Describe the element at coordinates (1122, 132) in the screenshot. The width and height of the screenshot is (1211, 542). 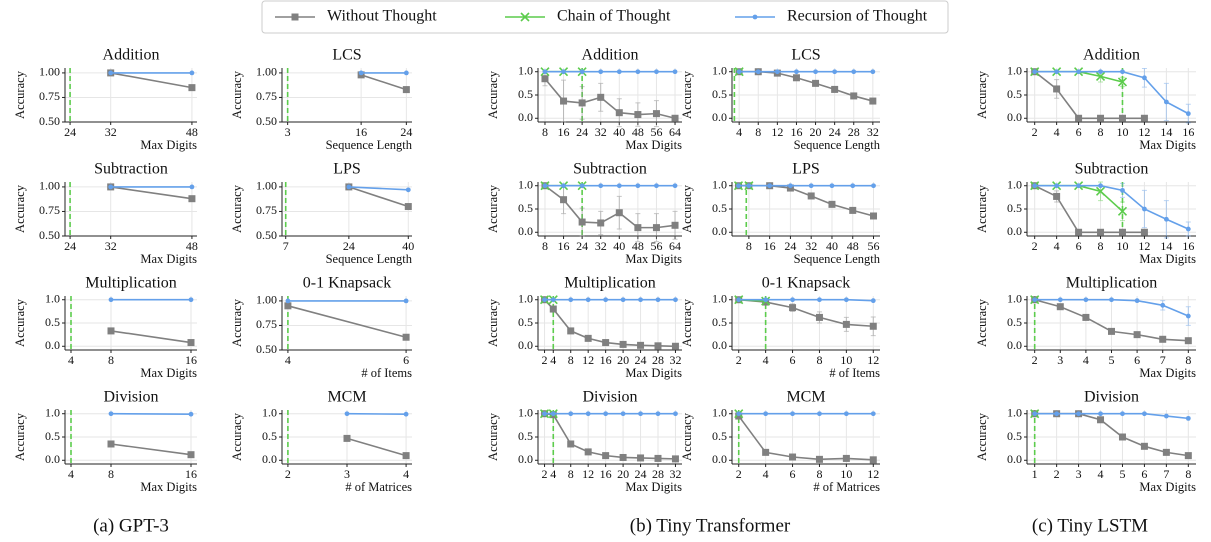
I see `x-tick-label: 10` at that location.